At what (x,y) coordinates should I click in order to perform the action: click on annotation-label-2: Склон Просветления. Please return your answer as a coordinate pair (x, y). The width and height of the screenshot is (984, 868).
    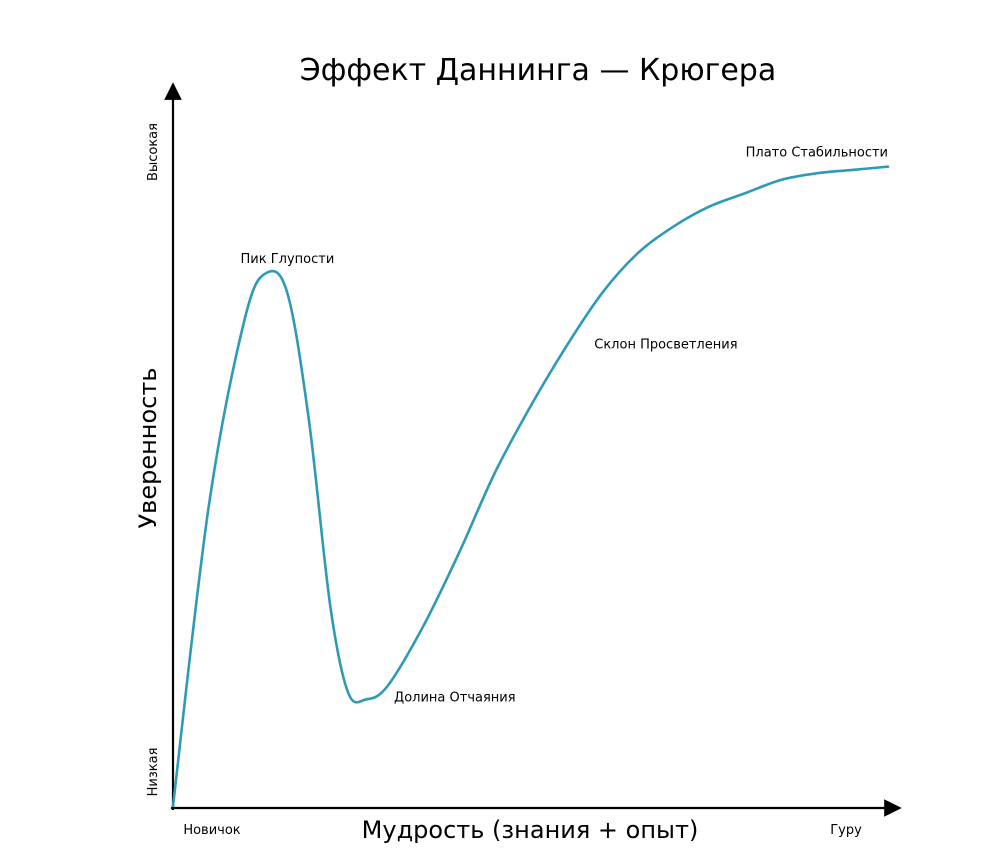
    Looking at the image, I should click on (665, 344).